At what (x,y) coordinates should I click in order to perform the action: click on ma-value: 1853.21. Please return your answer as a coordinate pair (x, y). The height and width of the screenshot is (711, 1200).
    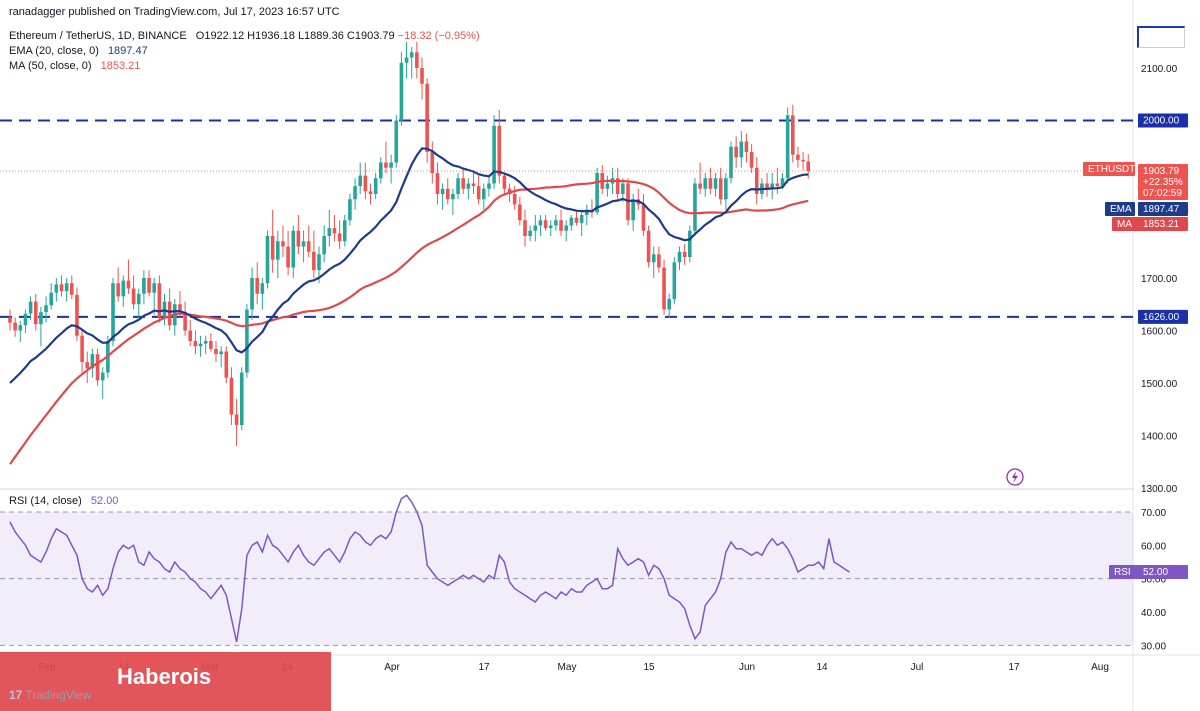
    Looking at the image, I should click on (120, 66).